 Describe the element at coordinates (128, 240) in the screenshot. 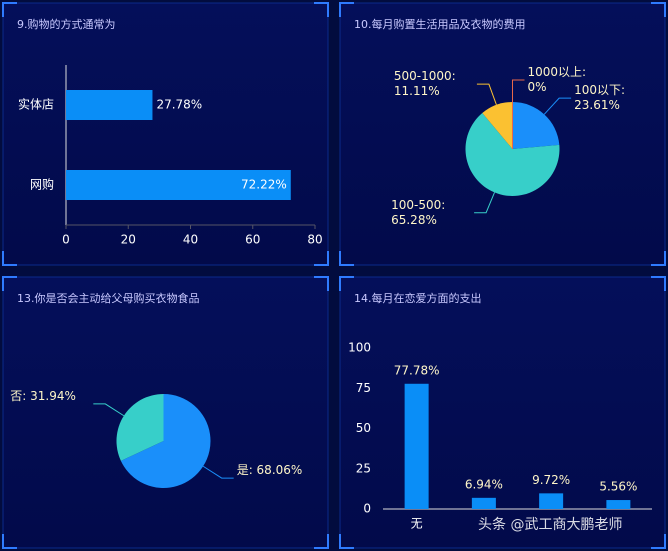

I see `x-tick-label: 20` at that location.